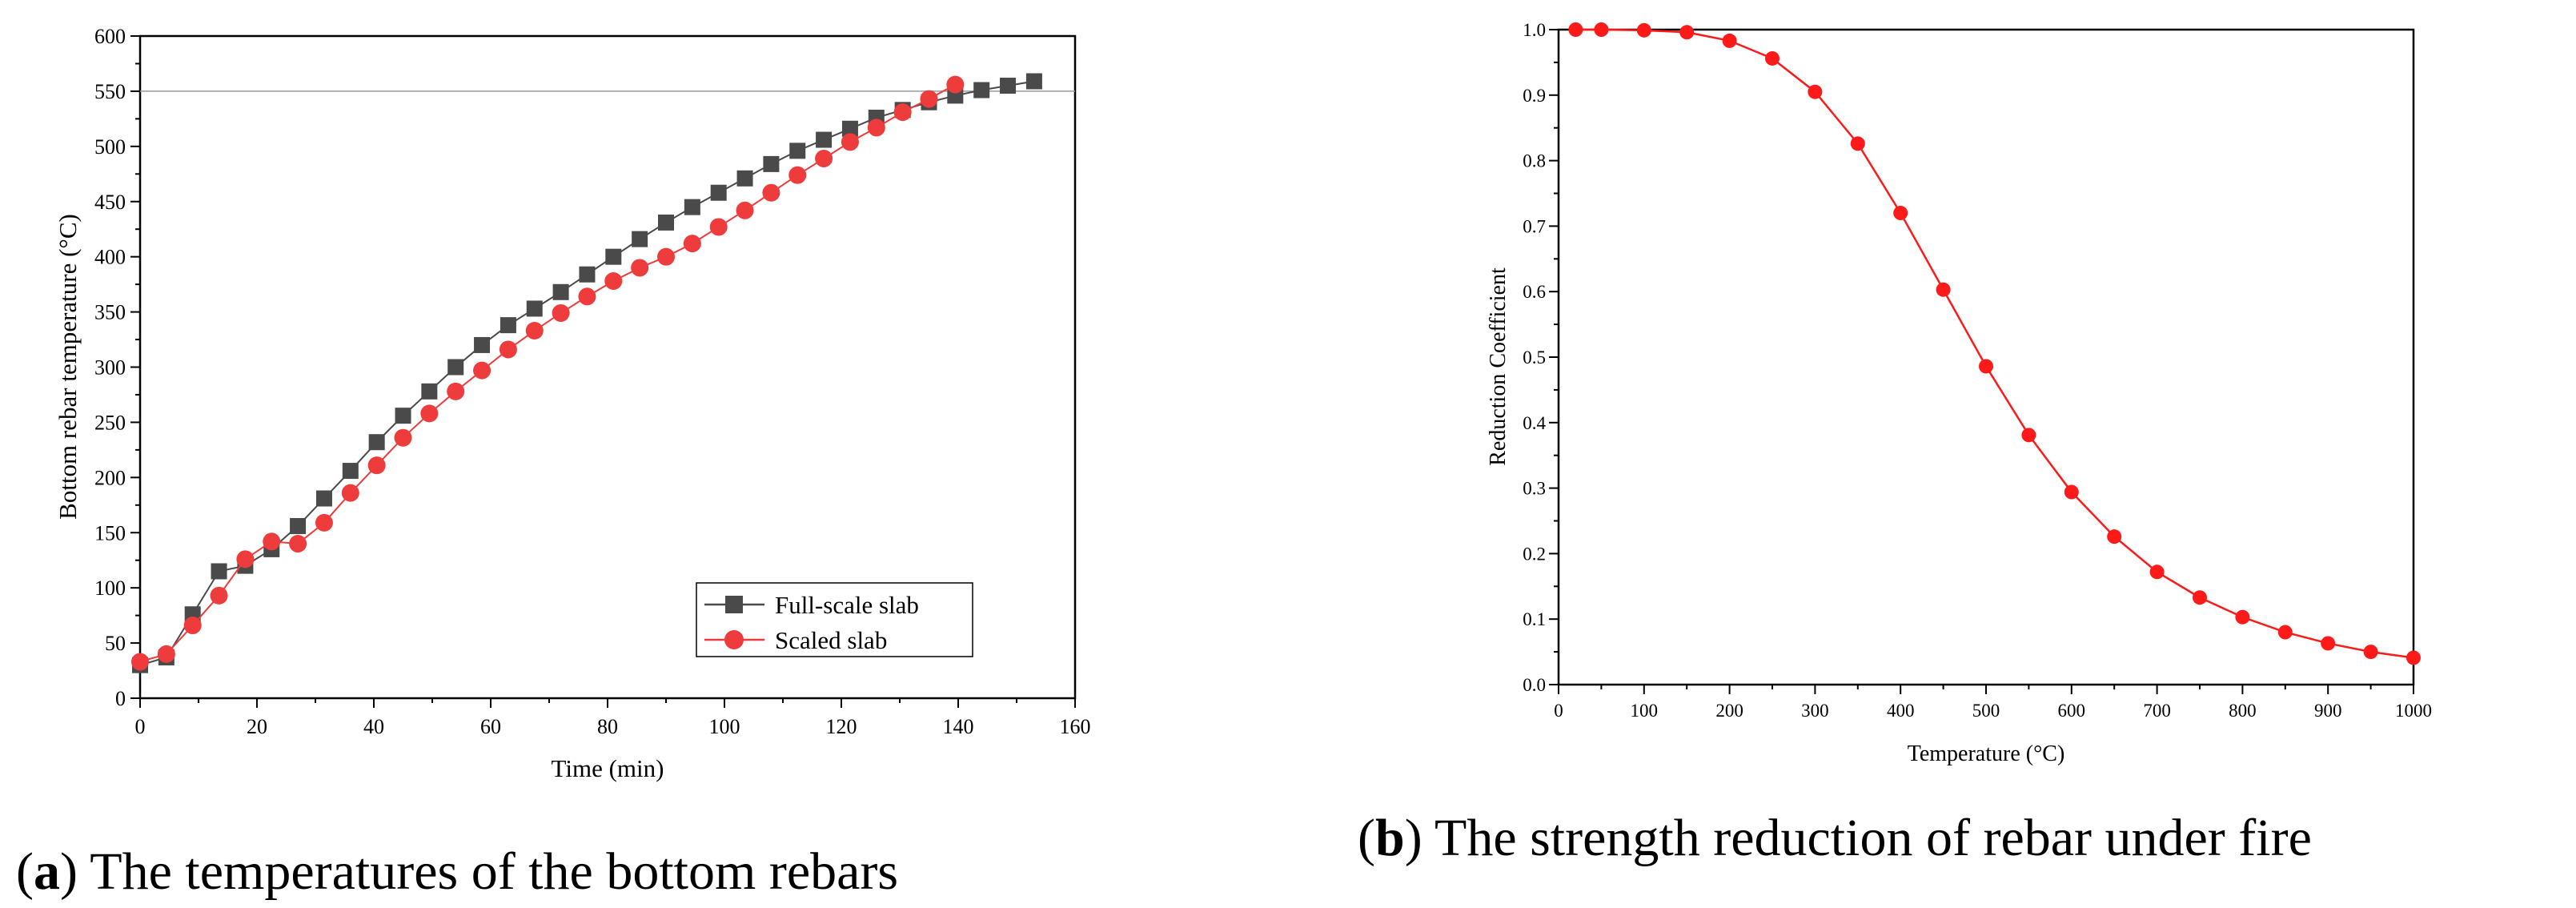 This screenshot has width=2576, height=908. What do you see at coordinates (373, 726) in the screenshot?
I see `x-tick-label: 40` at bounding box center [373, 726].